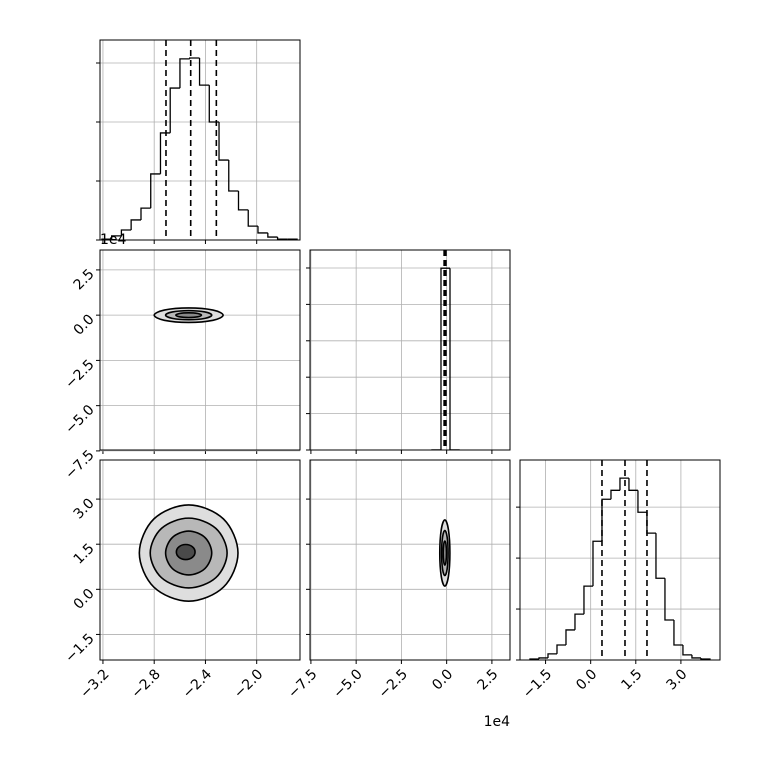  I want to click on y-offset-label: 1e4, so click(113, 240).